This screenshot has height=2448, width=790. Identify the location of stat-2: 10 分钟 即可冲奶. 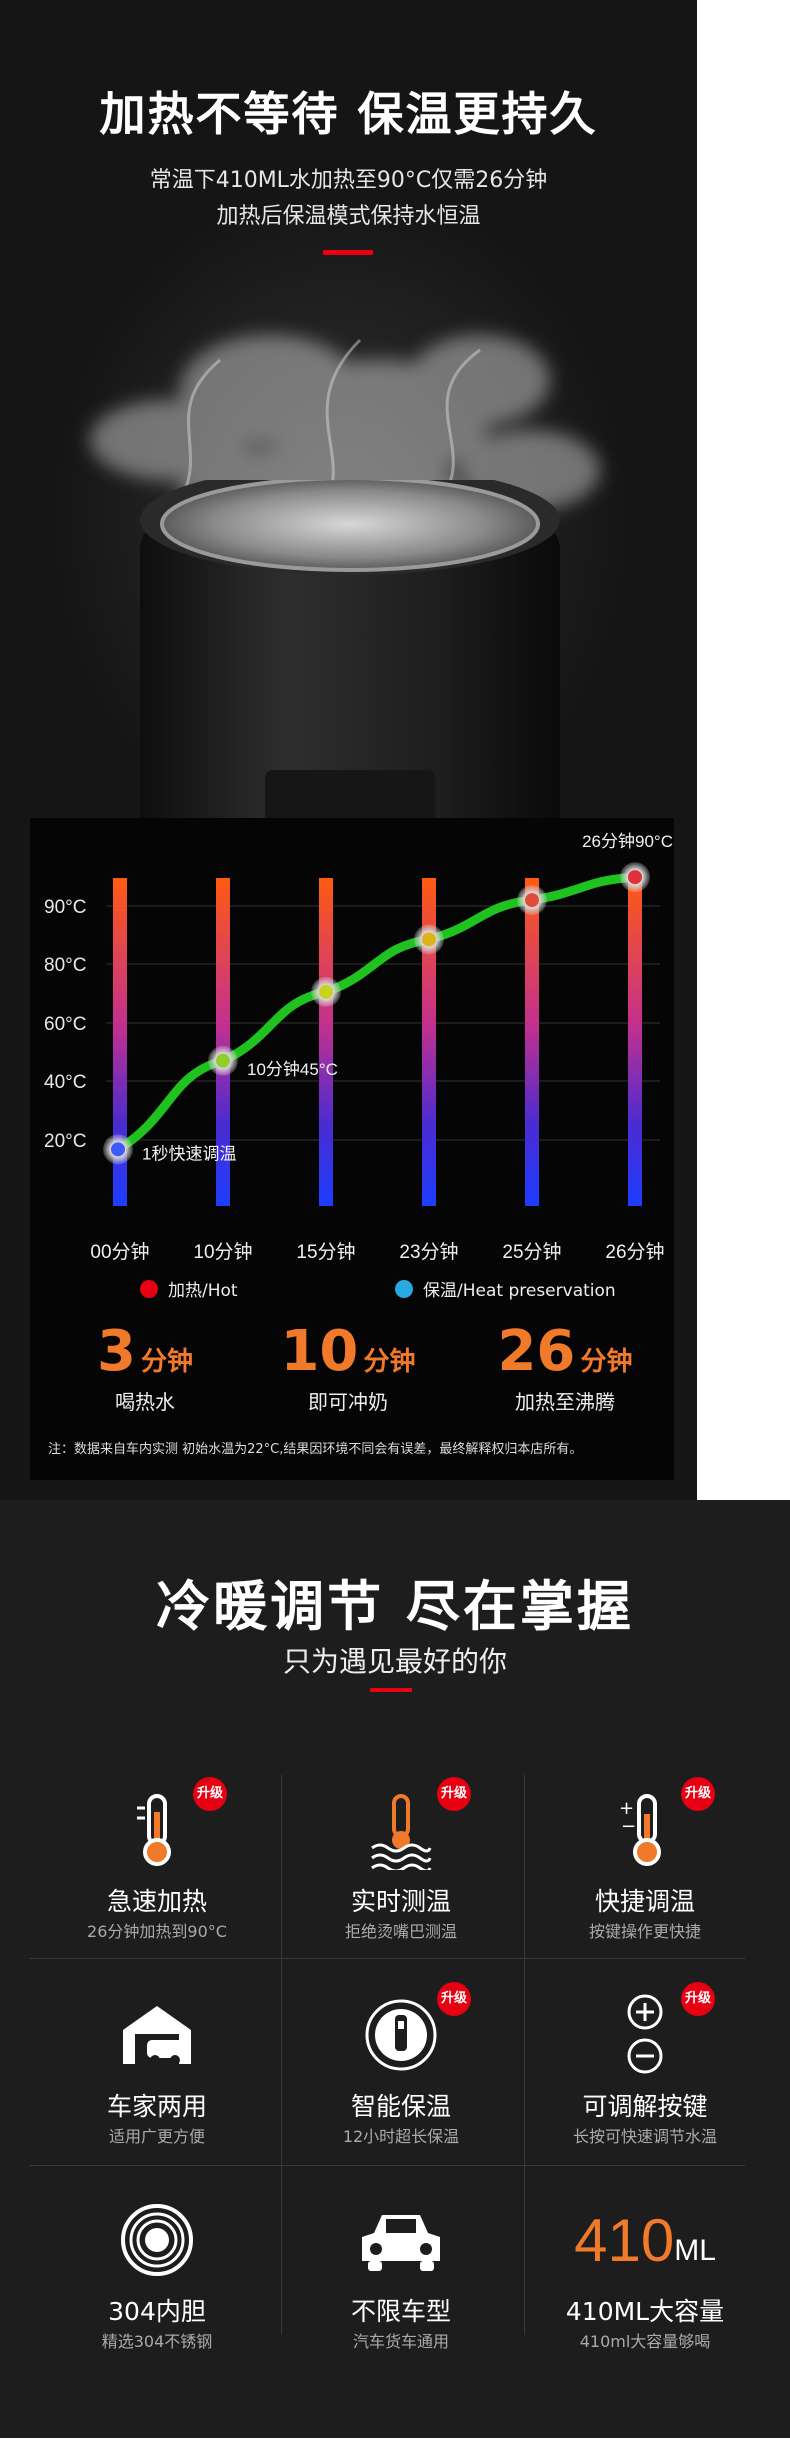
(348, 1367).